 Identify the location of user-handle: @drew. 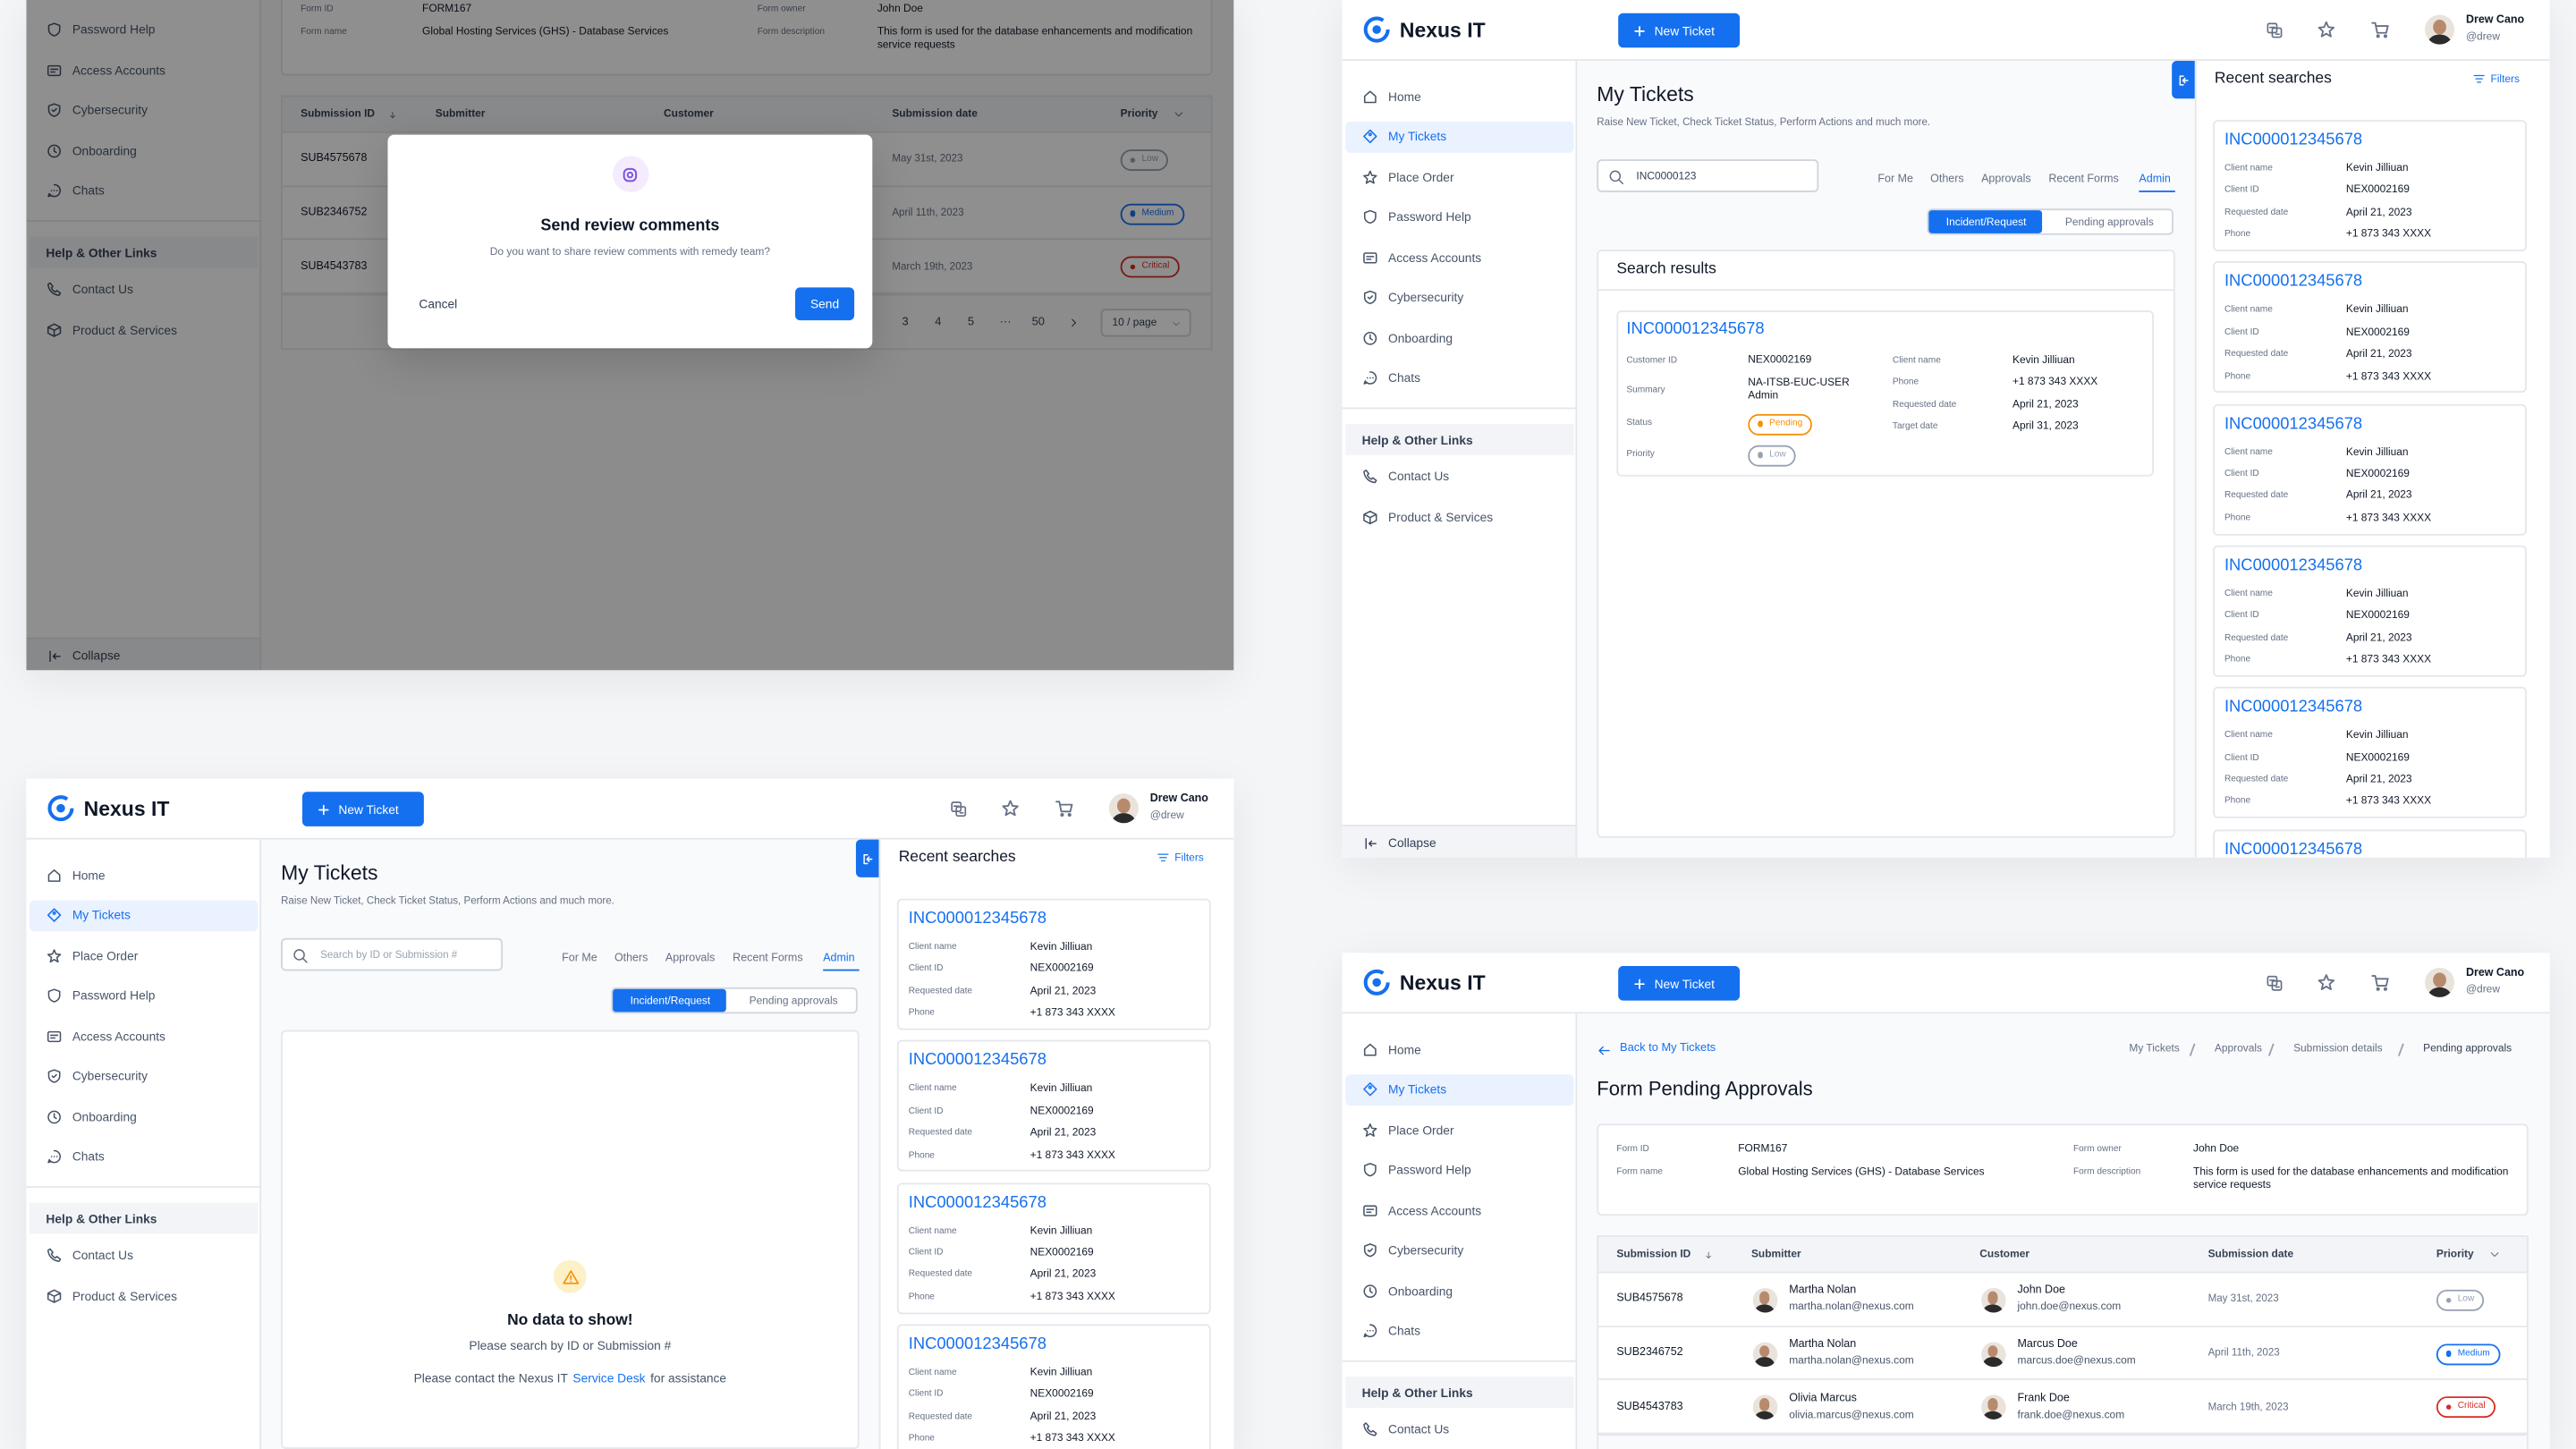
(1166, 815).